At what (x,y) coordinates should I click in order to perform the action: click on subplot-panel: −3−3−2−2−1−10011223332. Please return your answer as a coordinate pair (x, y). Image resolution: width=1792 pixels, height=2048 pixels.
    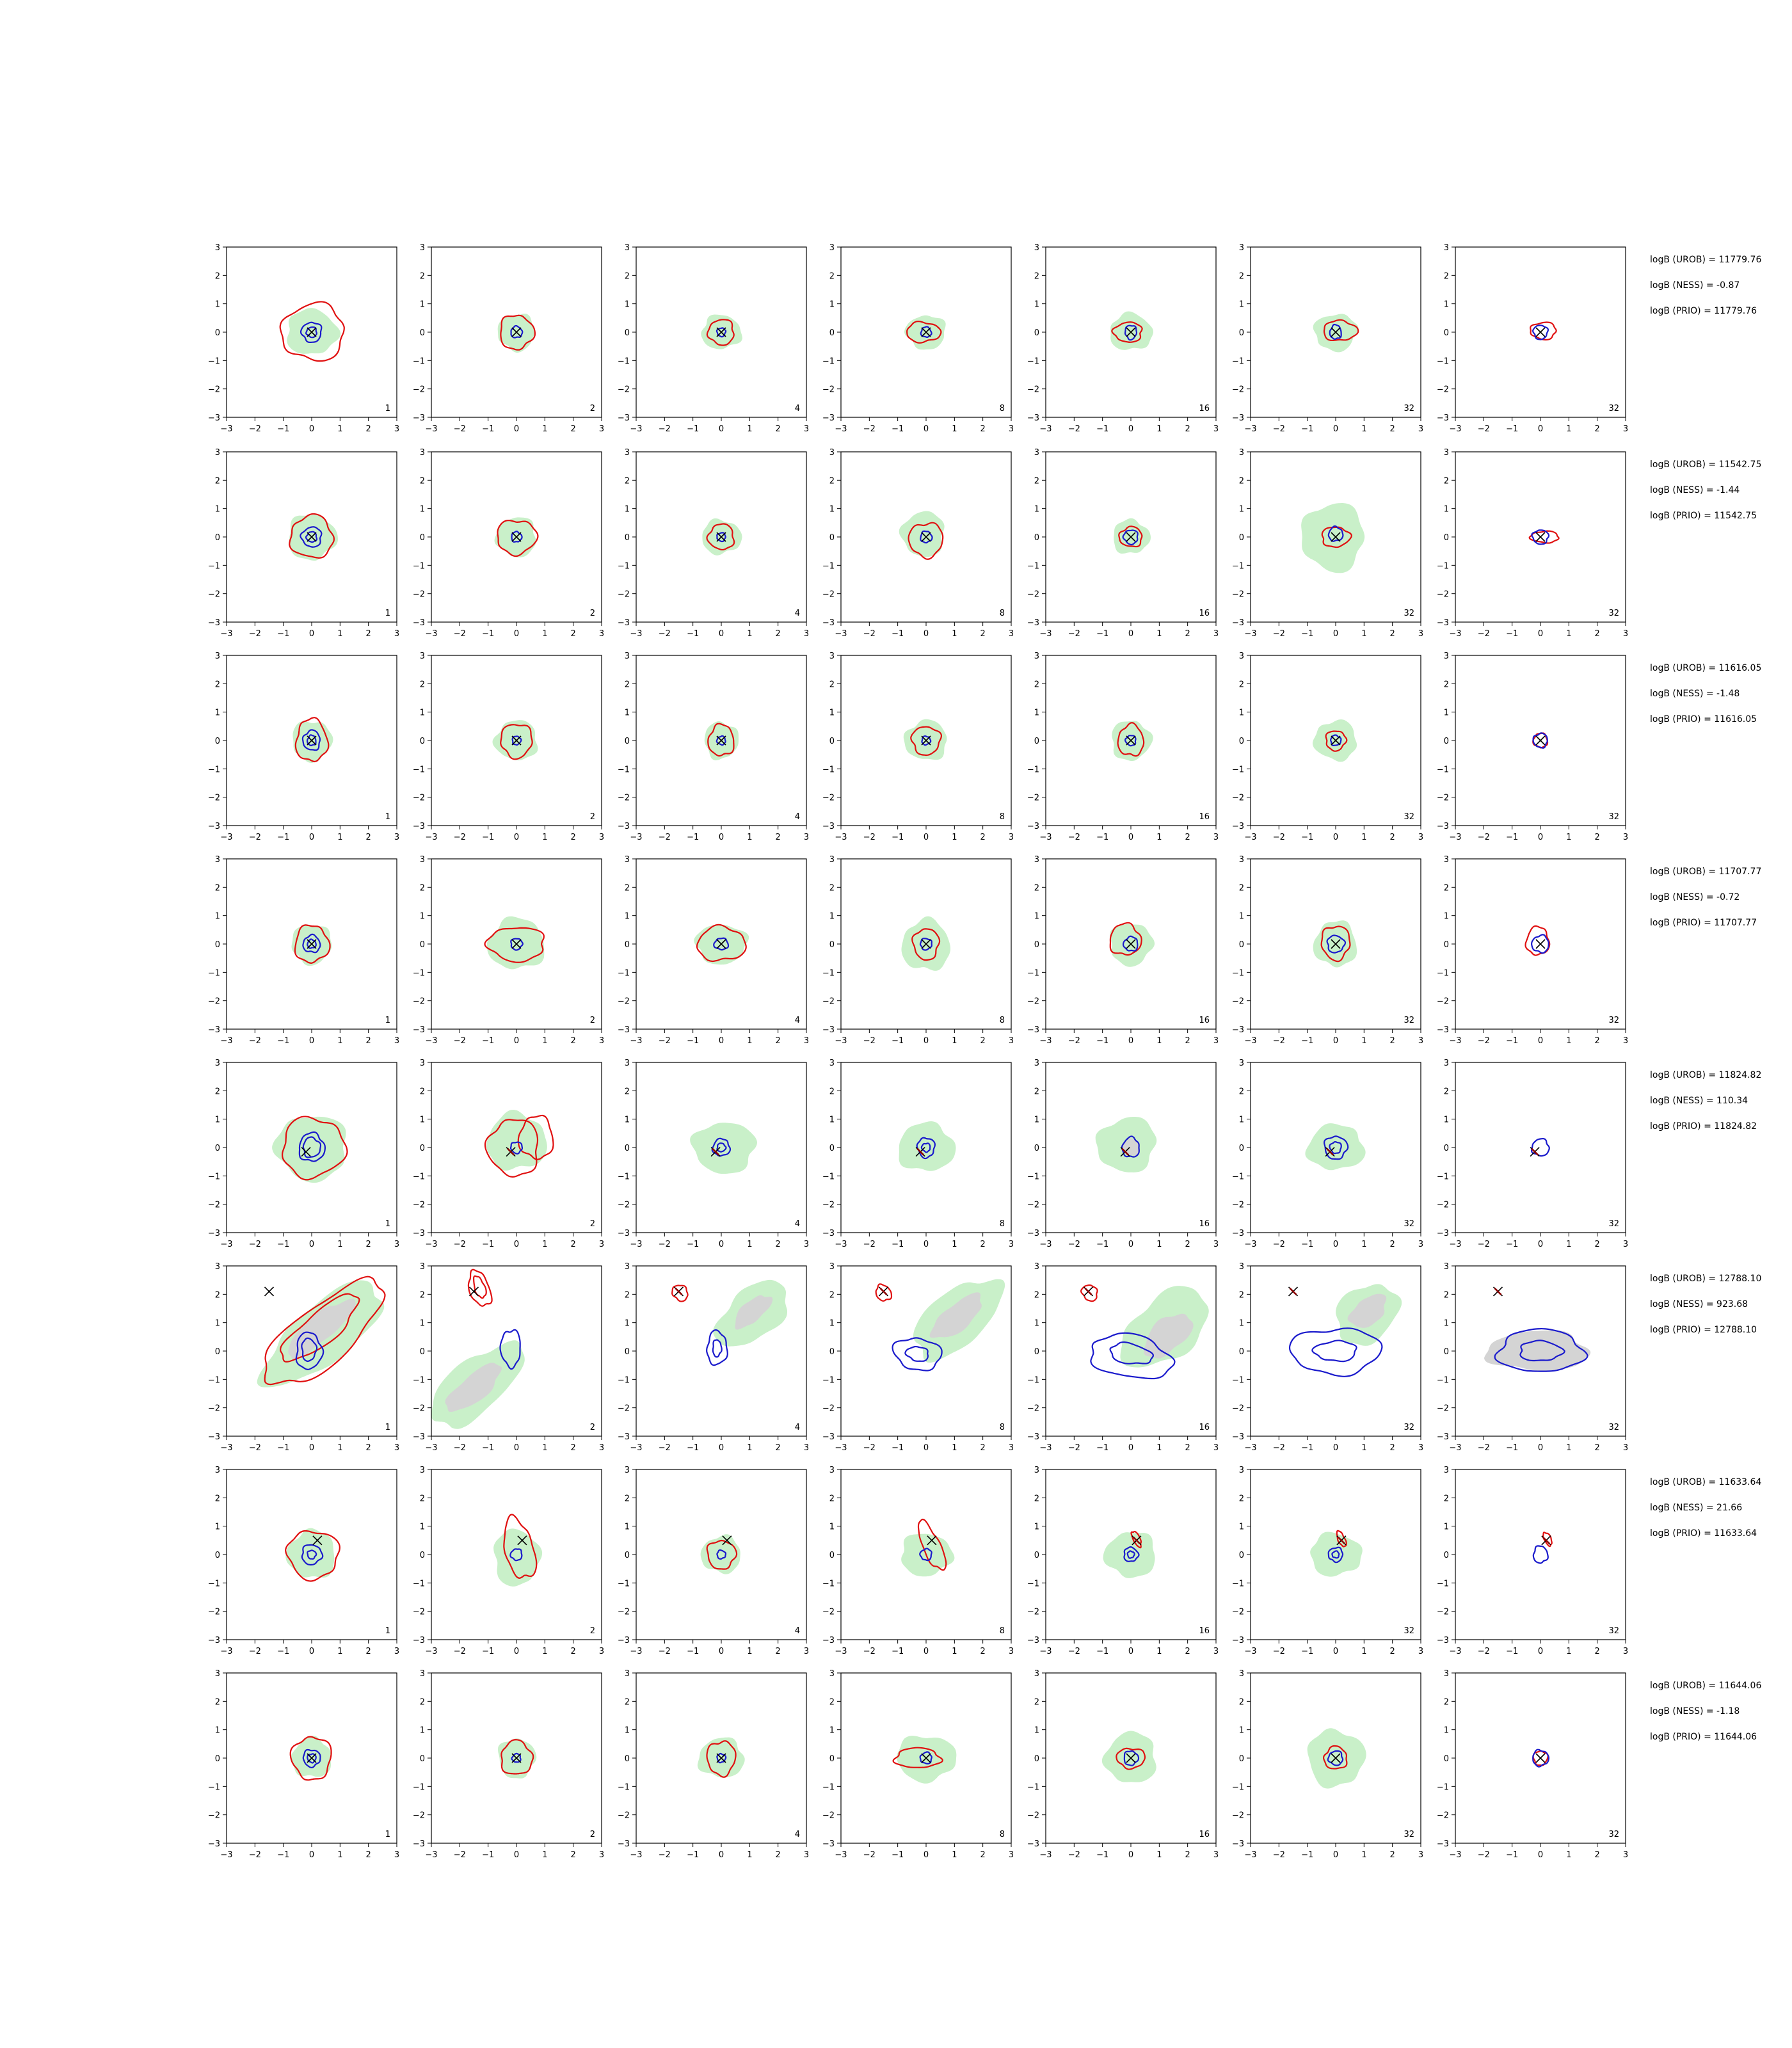
    Looking at the image, I should click on (1532, 1561).